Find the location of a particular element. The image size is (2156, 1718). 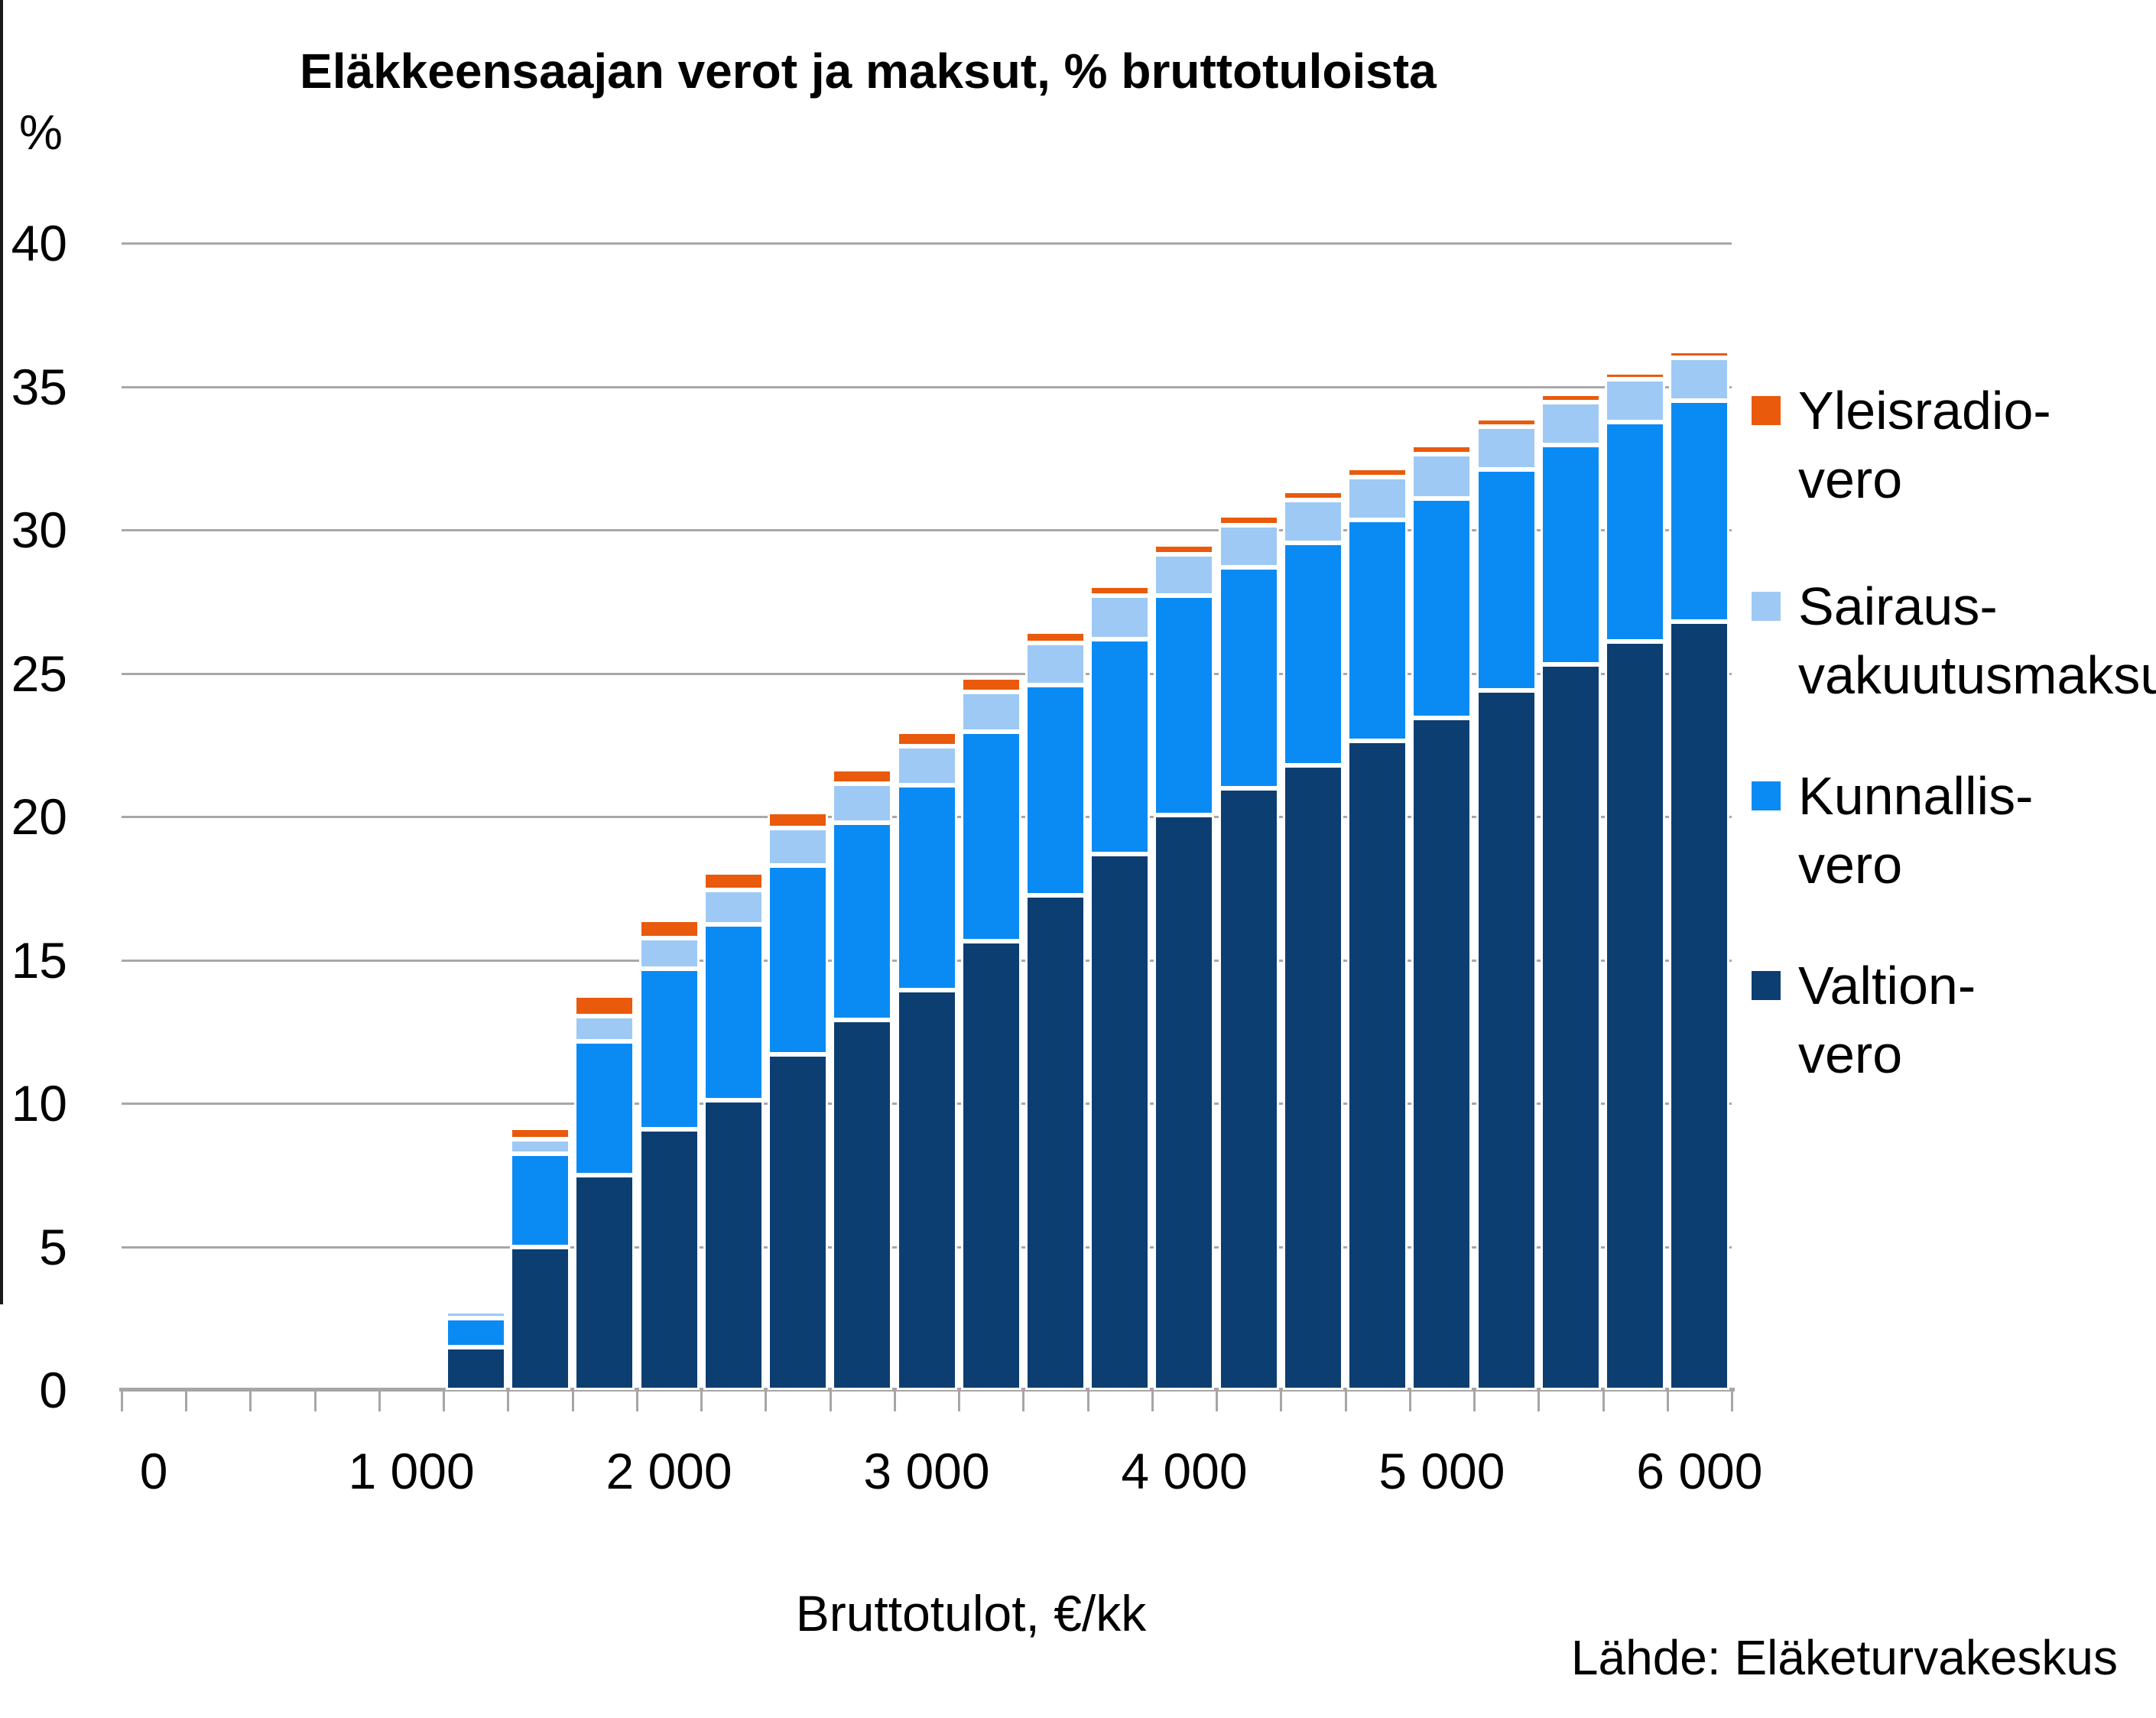

y-tick-label-30: 30 is located at coordinates (39, 530).